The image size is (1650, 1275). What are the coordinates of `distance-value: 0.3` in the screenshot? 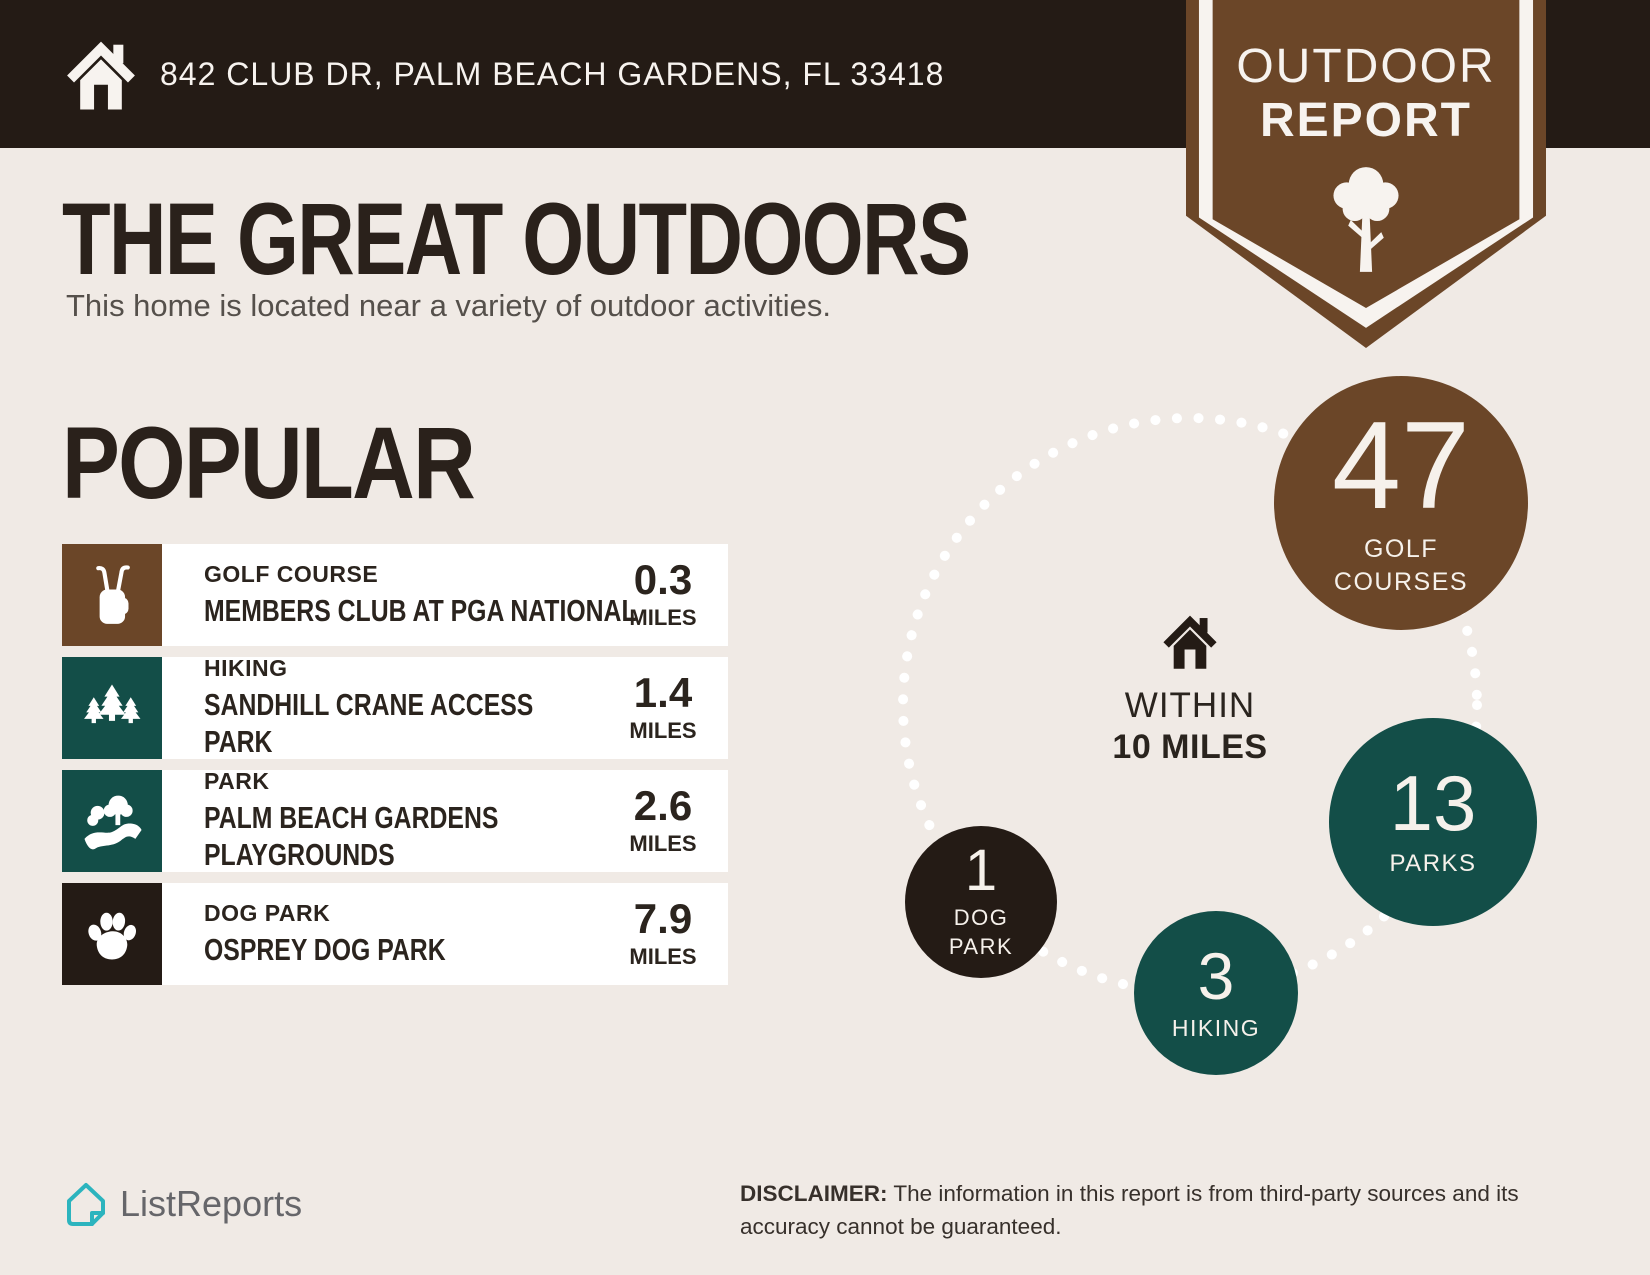 It's located at (663, 579).